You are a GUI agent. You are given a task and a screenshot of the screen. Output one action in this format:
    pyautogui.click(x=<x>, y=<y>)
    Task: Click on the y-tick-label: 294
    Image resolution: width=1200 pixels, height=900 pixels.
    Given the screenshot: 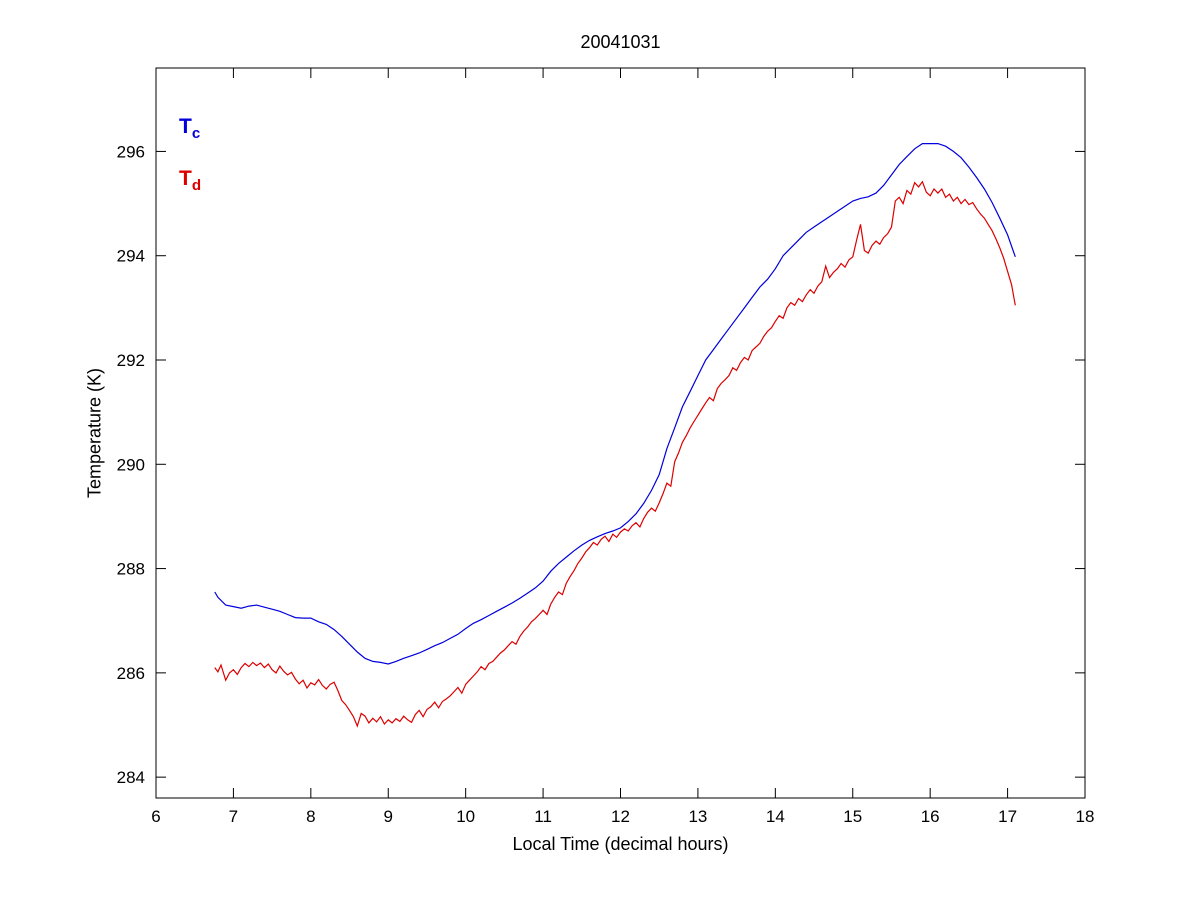 What is the action you would take?
    pyautogui.click(x=131, y=256)
    